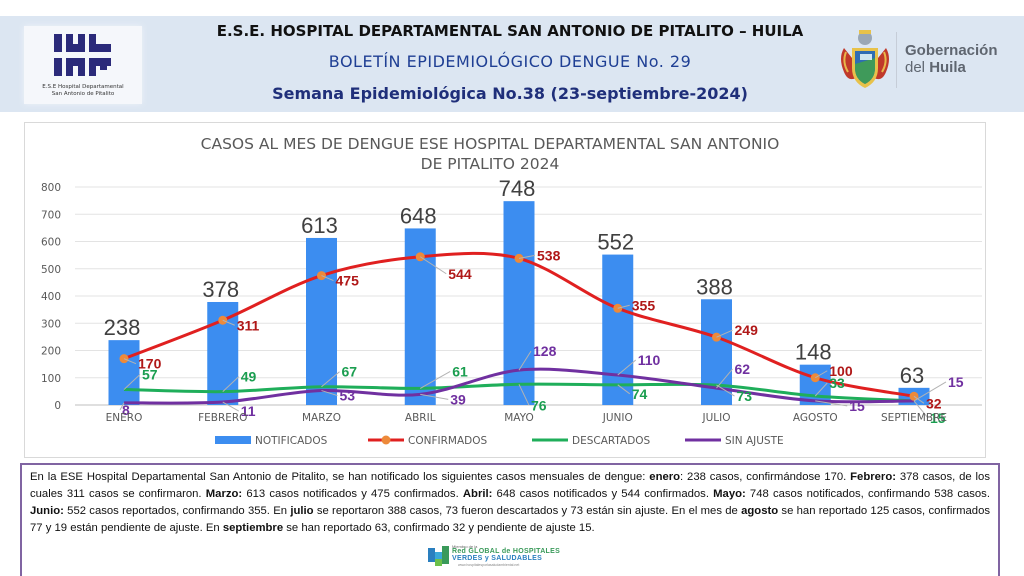 This screenshot has height=576, width=1024. Describe the element at coordinates (644, 305) in the screenshot. I see `confirmados-data-label: 355` at that location.